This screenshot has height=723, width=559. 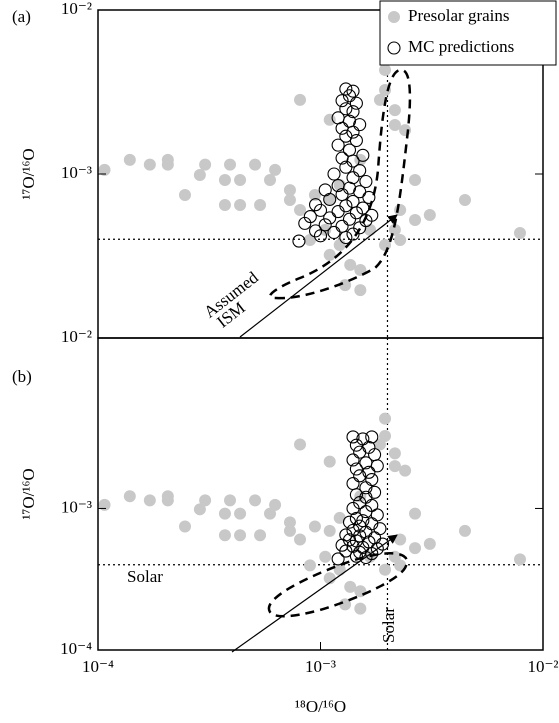 I want to click on x-tick-label: 10⁻⁴, so click(x=98, y=666).